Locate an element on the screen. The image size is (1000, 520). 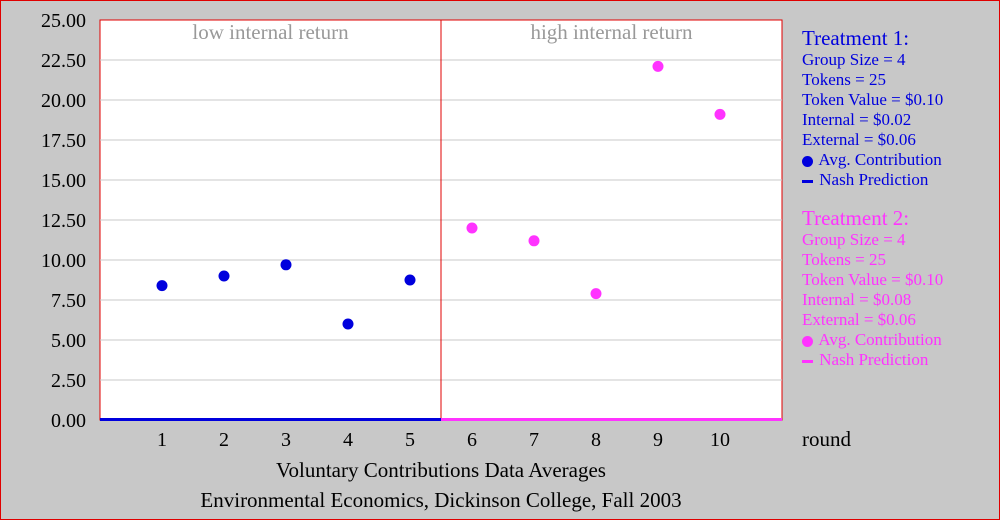
y-tick-label: 12.50 is located at coordinates (63, 221).